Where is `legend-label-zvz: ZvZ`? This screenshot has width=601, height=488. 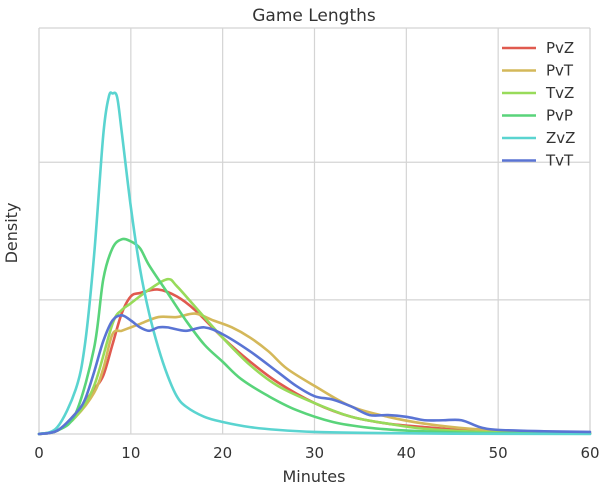
legend-label-zvz: ZvZ is located at coordinates (560, 138).